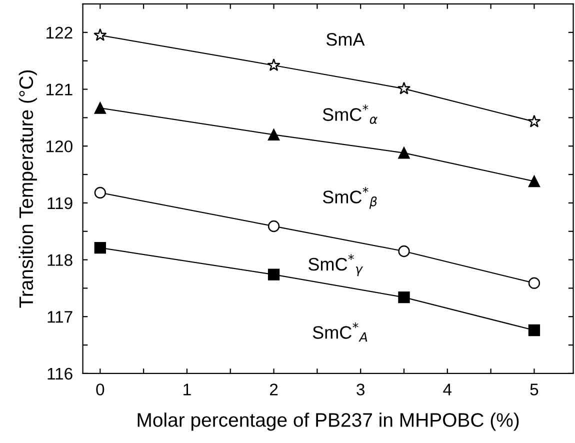 The height and width of the screenshot is (443, 575). Describe the element at coordinates (350, 114) in the screenshot. I see `annotation: SmC$^{*}$$_{α}$` at that location.